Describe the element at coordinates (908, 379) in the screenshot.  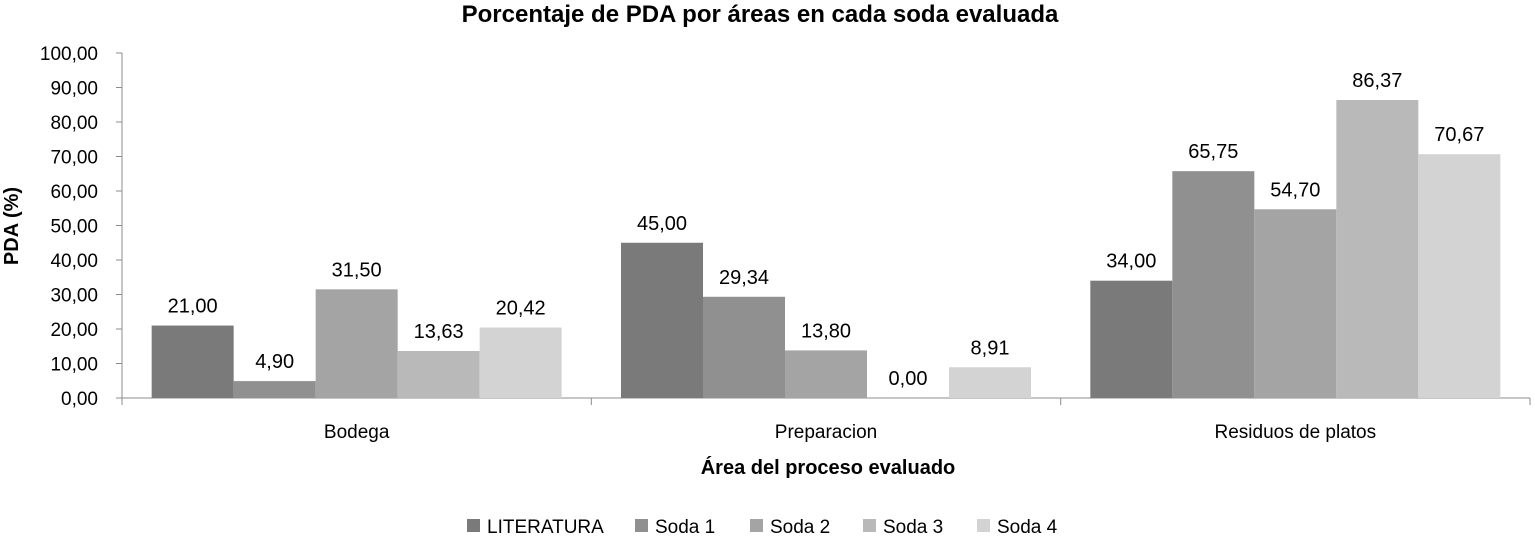
I see `data-label: 0,00` at that location.